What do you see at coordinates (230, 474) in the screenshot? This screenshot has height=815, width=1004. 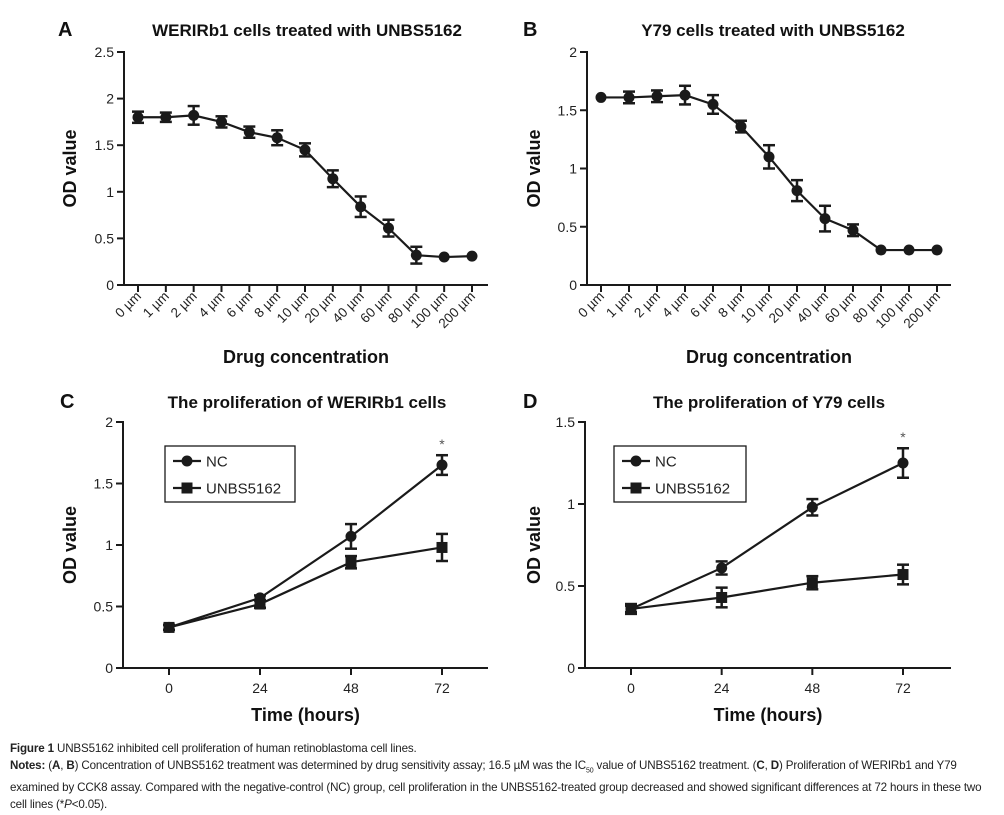 I see `legend: NC UNBS5162` at bounding box center [230, 474].